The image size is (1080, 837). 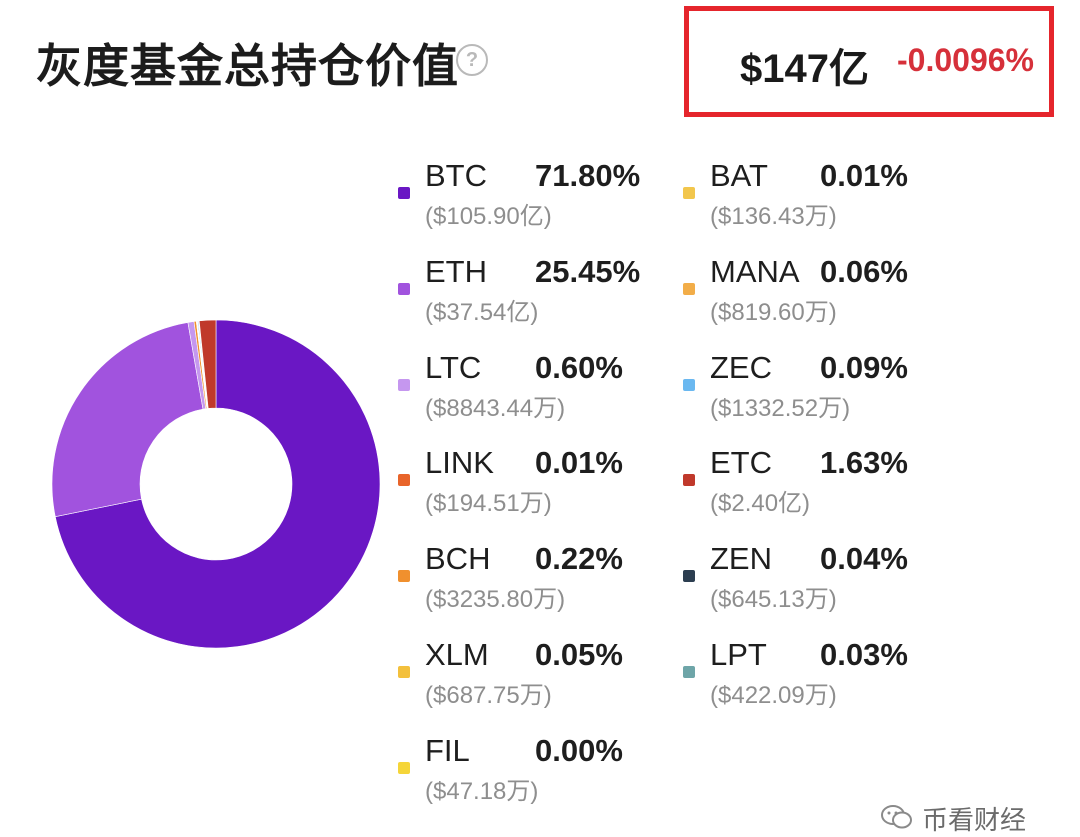 What do you see at coordinates (773, 312) in the screenshot?
I see `legend-amount: ($819.60万)` at bounding box center [773, 312].